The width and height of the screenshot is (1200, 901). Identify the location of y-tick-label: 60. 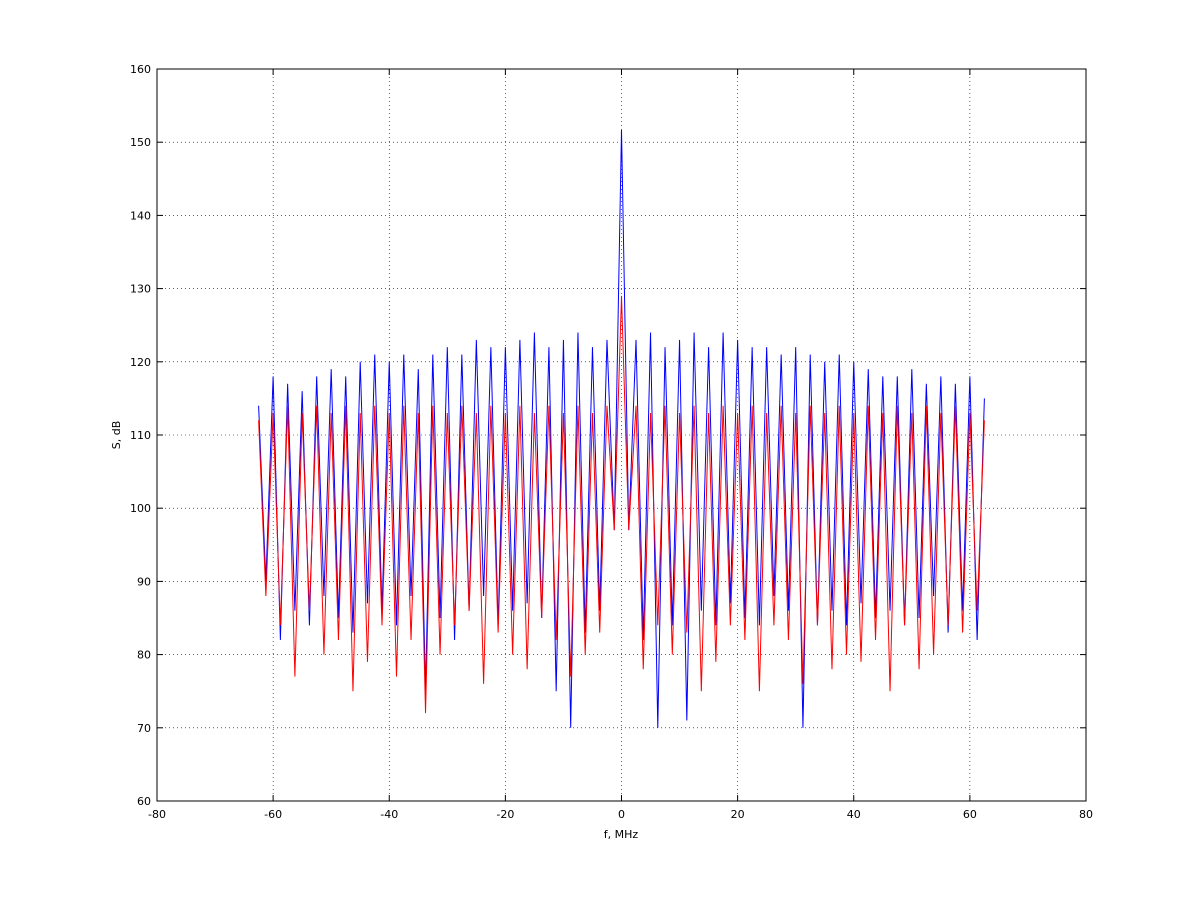
(144, 801).